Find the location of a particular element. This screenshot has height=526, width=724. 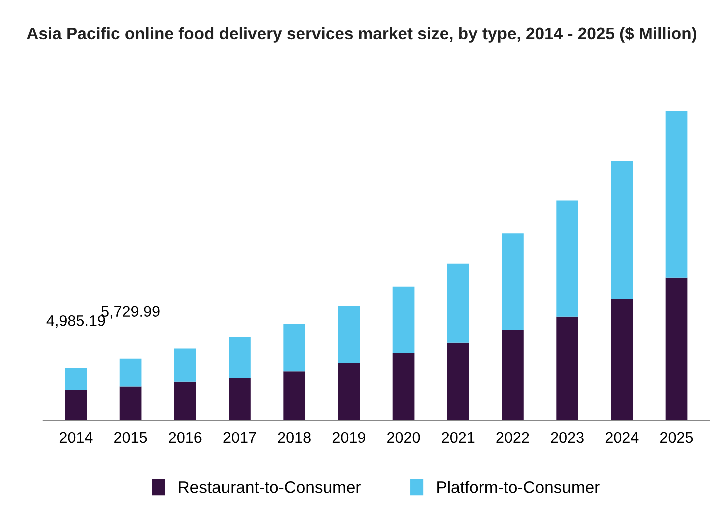

x-tick-label: 2020 is located at coordinates (404, 438).